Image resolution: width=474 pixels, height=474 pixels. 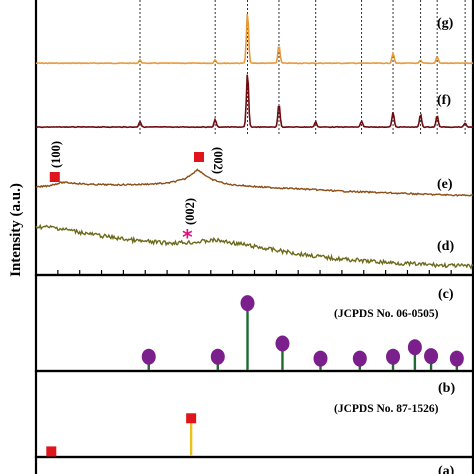 I want to click on jcpds-label-c: (JCPDS No. 06-0505), so click(x=386, y=314).